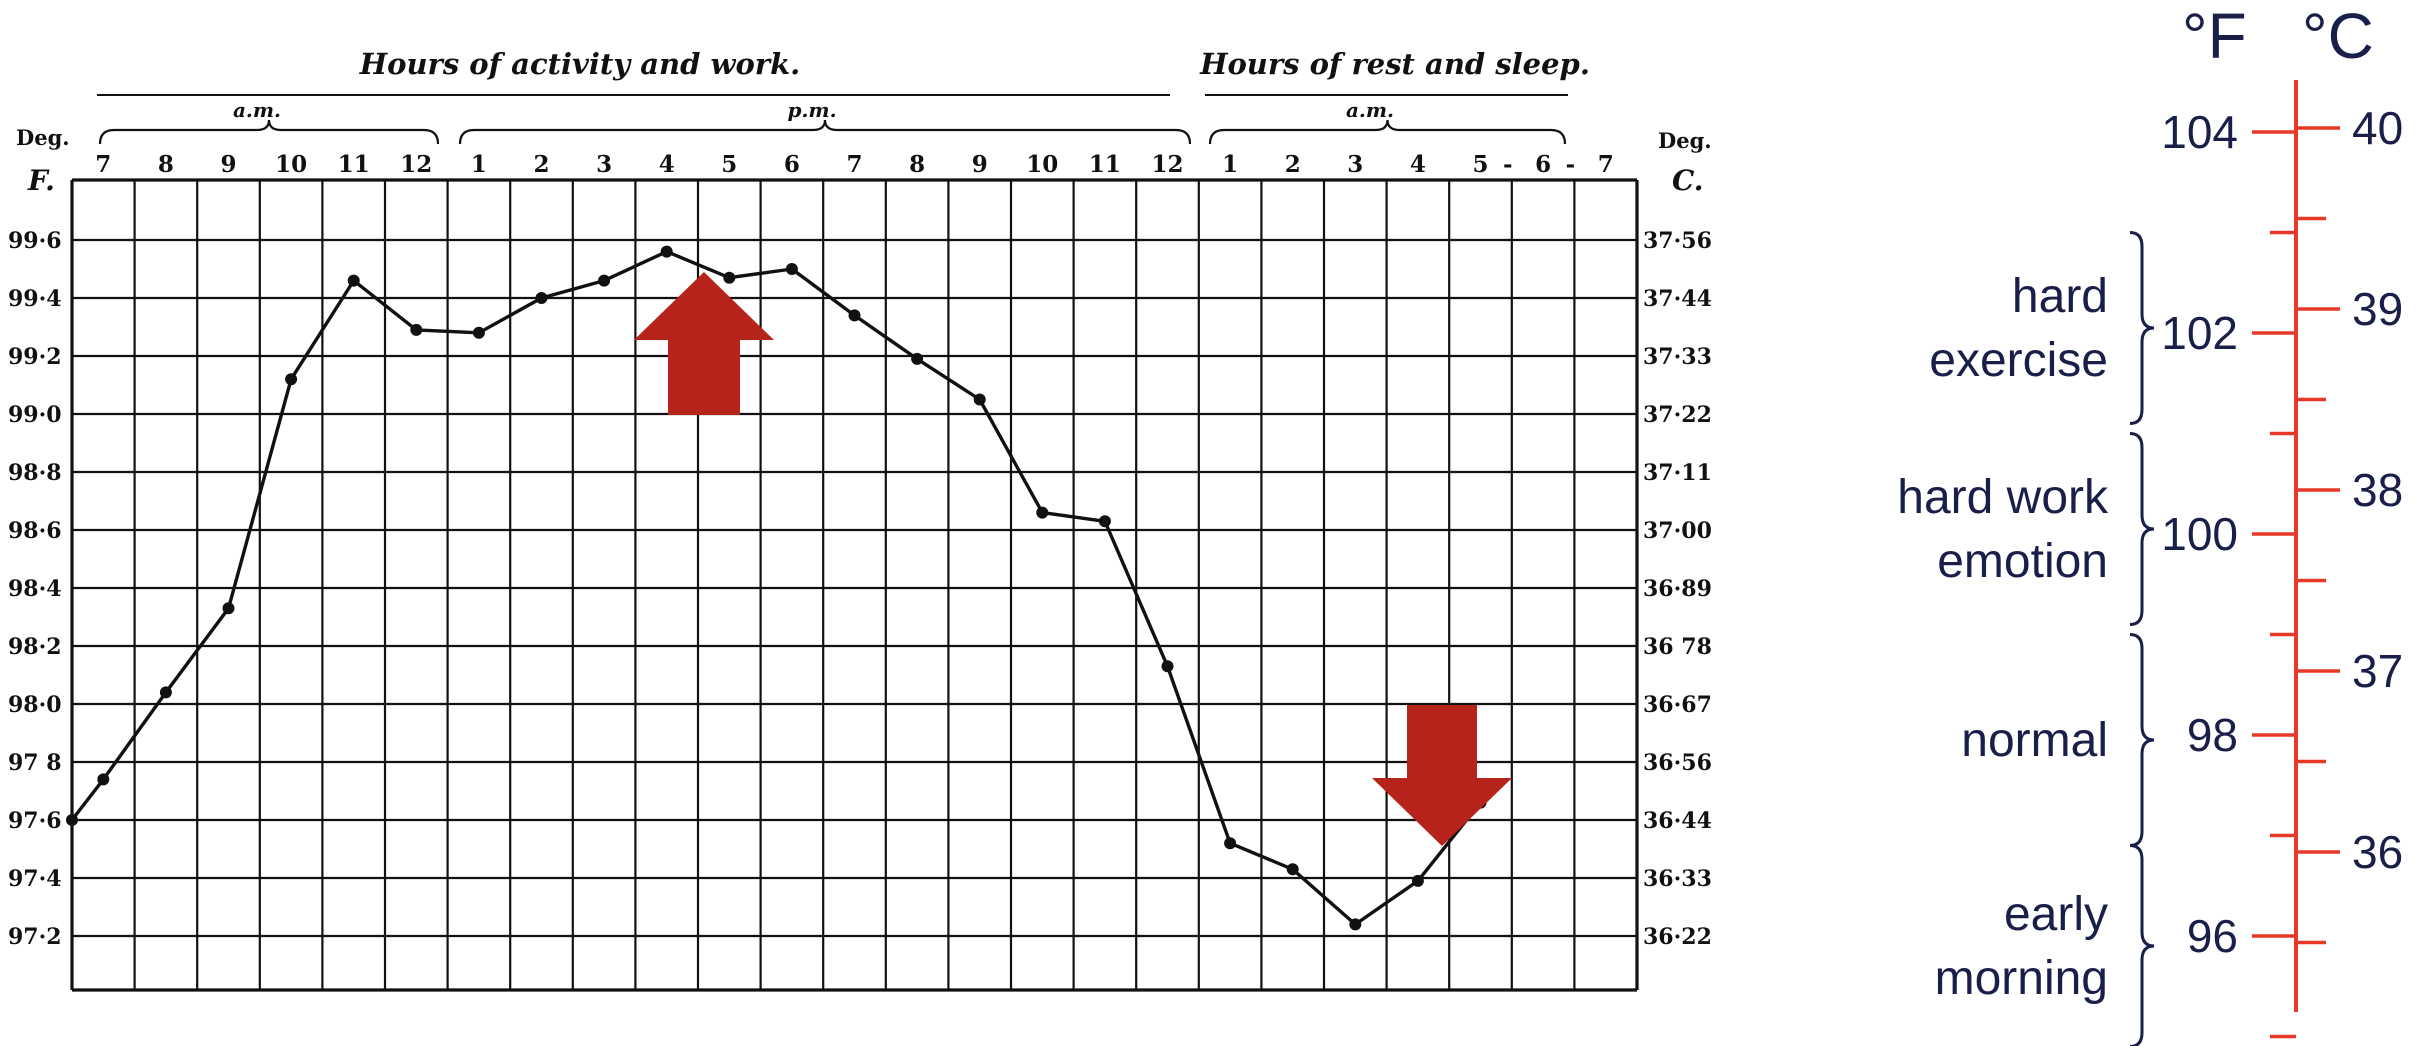  What do you see at coordinates (43, 137) in the screenshot?
I see `left-deg-label: Deg.` at bounding box center [43, 137].